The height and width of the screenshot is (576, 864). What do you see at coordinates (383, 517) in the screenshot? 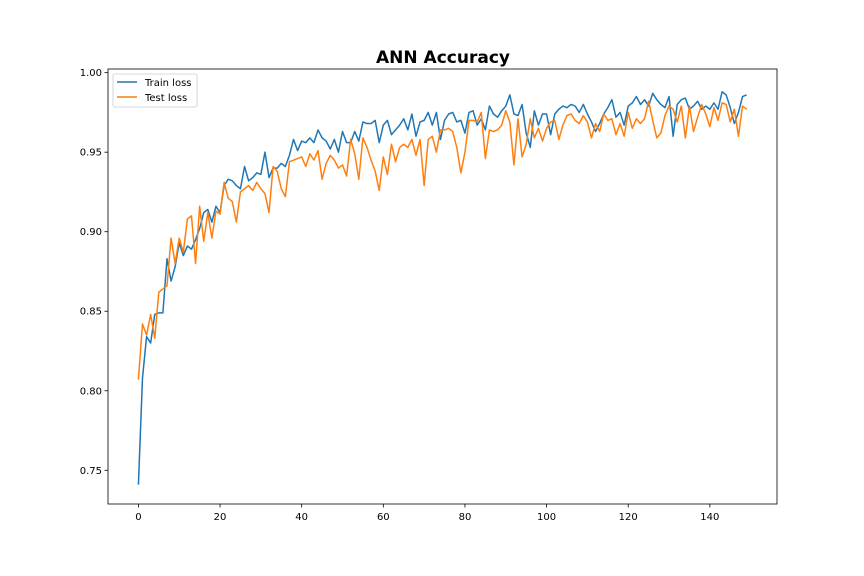
I see `x-tick-label: 60` at bounding box center [383, 517].